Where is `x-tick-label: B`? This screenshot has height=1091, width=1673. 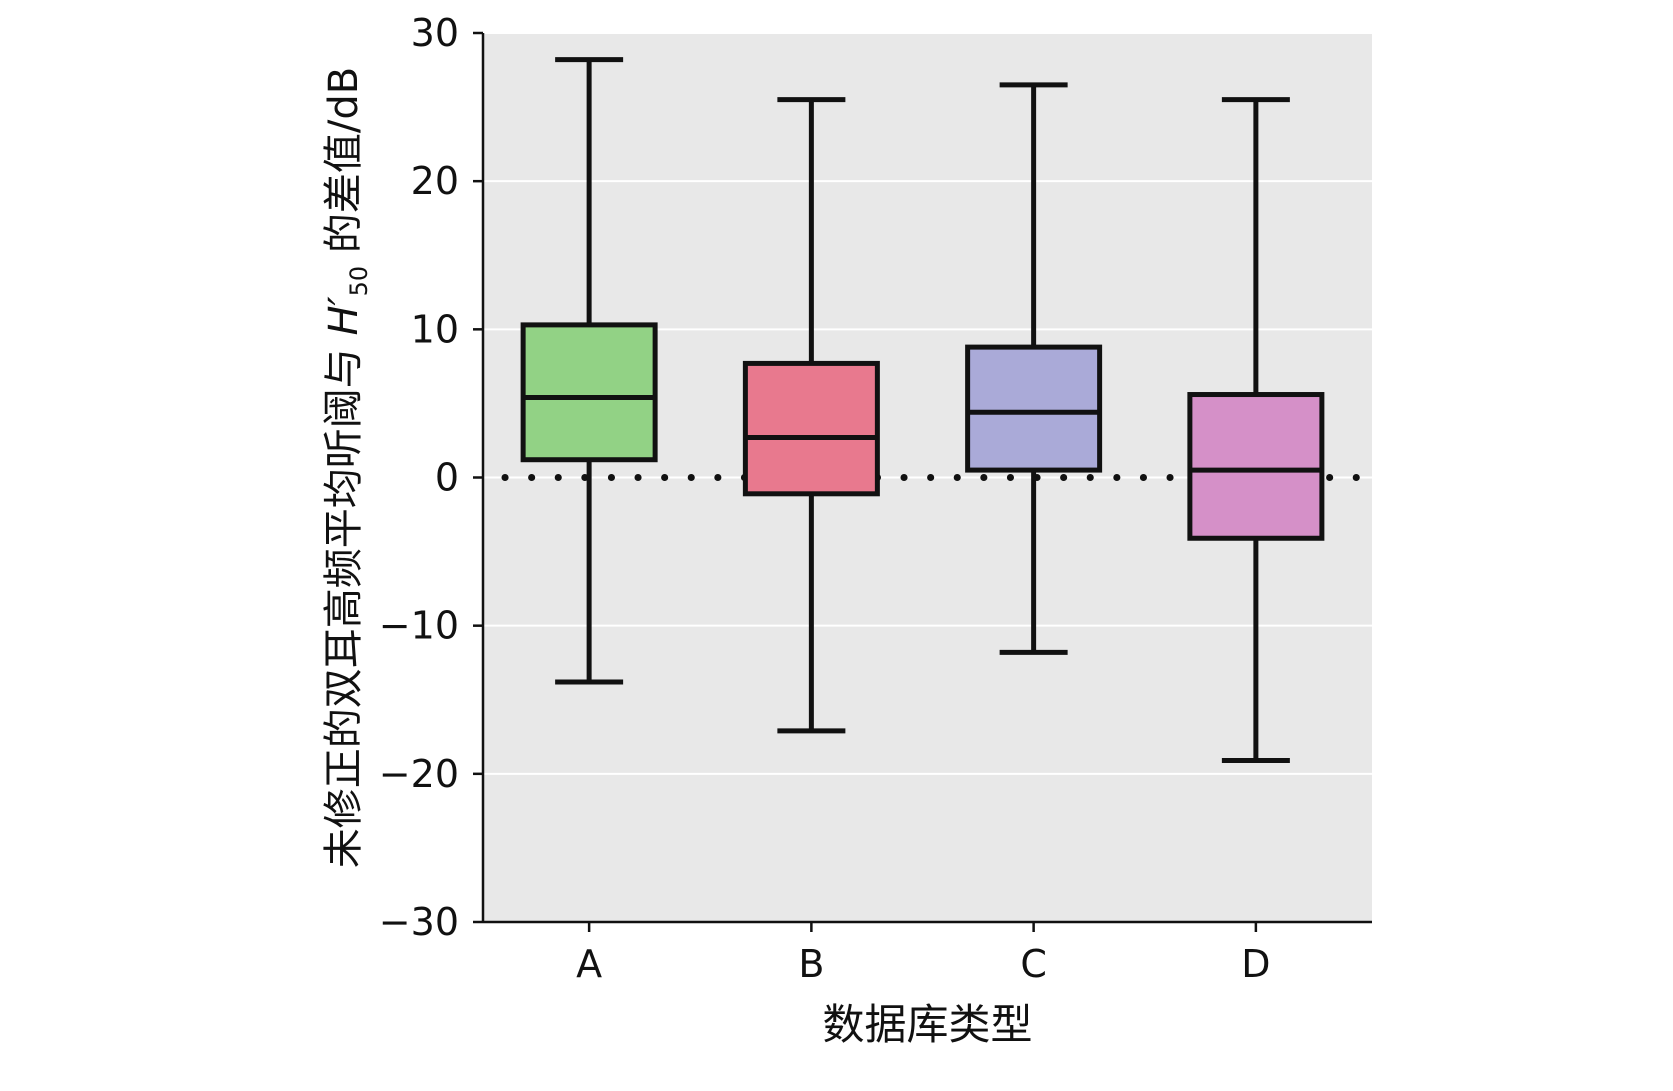 x-tick-label: B is located at coordinates (811, 964).